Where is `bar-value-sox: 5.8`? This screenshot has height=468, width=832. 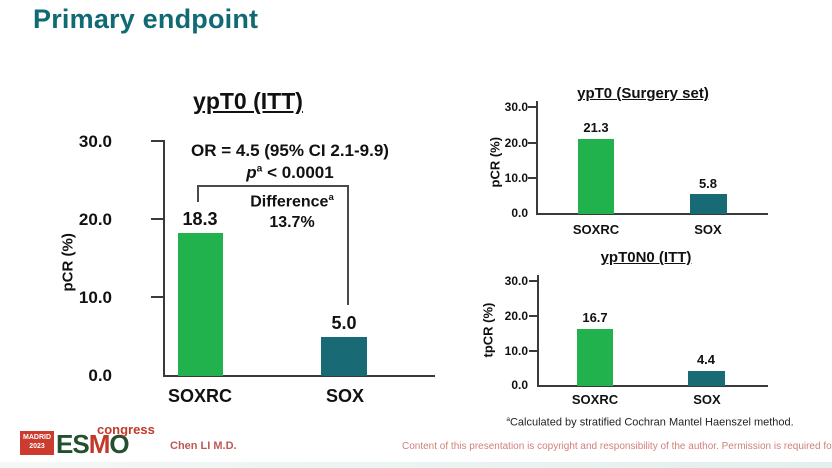
bar-value-sox: 5.8 is located at coordinates (708, 183).